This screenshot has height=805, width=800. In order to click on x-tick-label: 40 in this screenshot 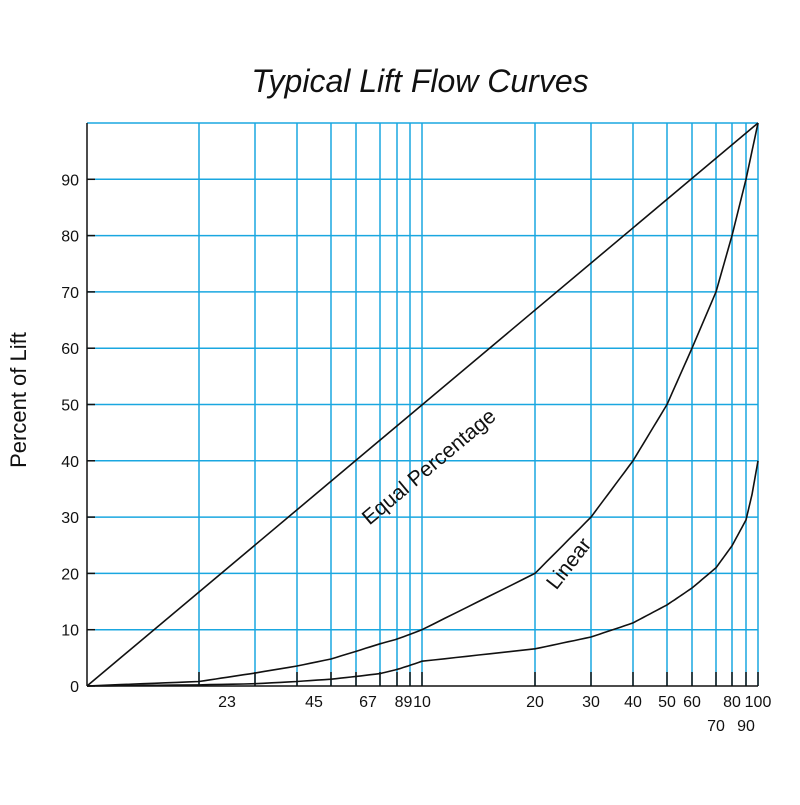, I will do `click(633, 702)`.